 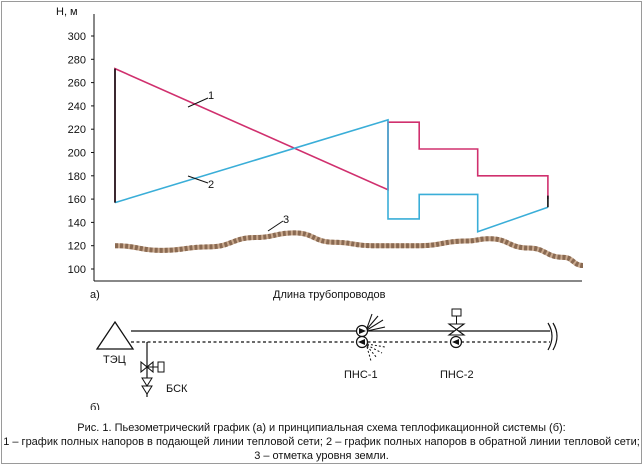 What do you see at coordinates (361, 375) in the screenshot?
I see `pns1-label: ПНС-1` at bounding box center [361, 375].